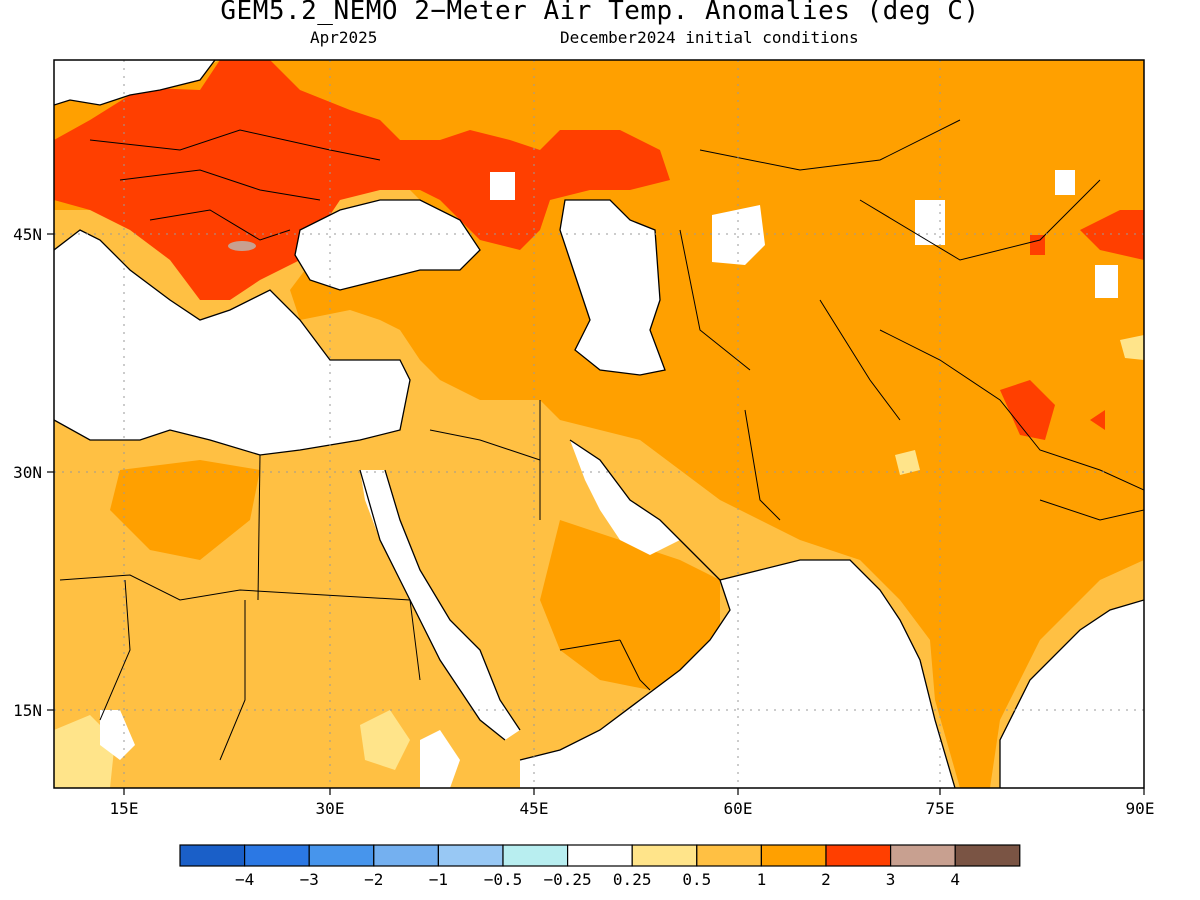  What do you see at coordinates (955, 879) in the screenshot?
I see `colorbar-label: 4` at bounding box center [955, 879].